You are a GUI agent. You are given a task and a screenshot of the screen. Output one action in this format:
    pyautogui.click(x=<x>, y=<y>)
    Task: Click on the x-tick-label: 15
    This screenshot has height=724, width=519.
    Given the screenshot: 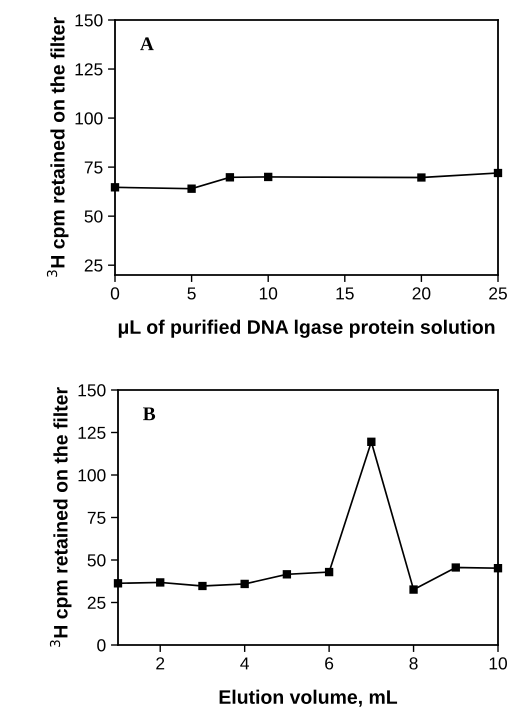 What is the action you would take?
    pyautogui.click(x=345, y=293)
    